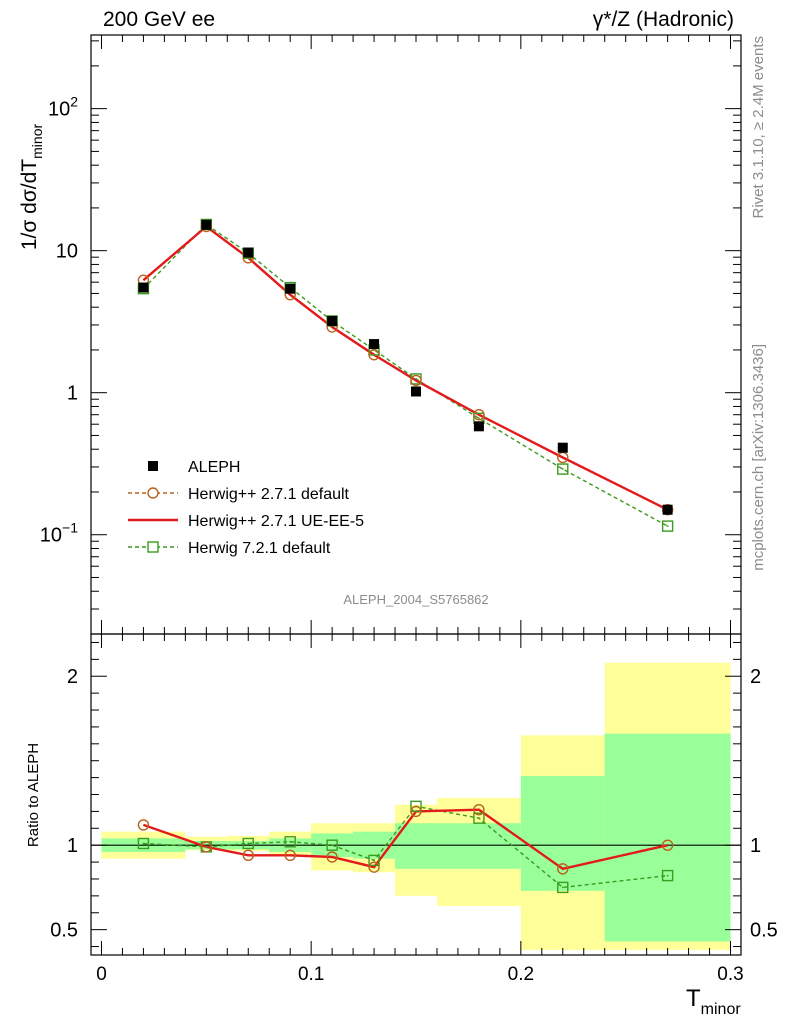 This screenshot has height=1024, width=786. I want to click on ratio-ytick-label: 2, so click(72, 677).